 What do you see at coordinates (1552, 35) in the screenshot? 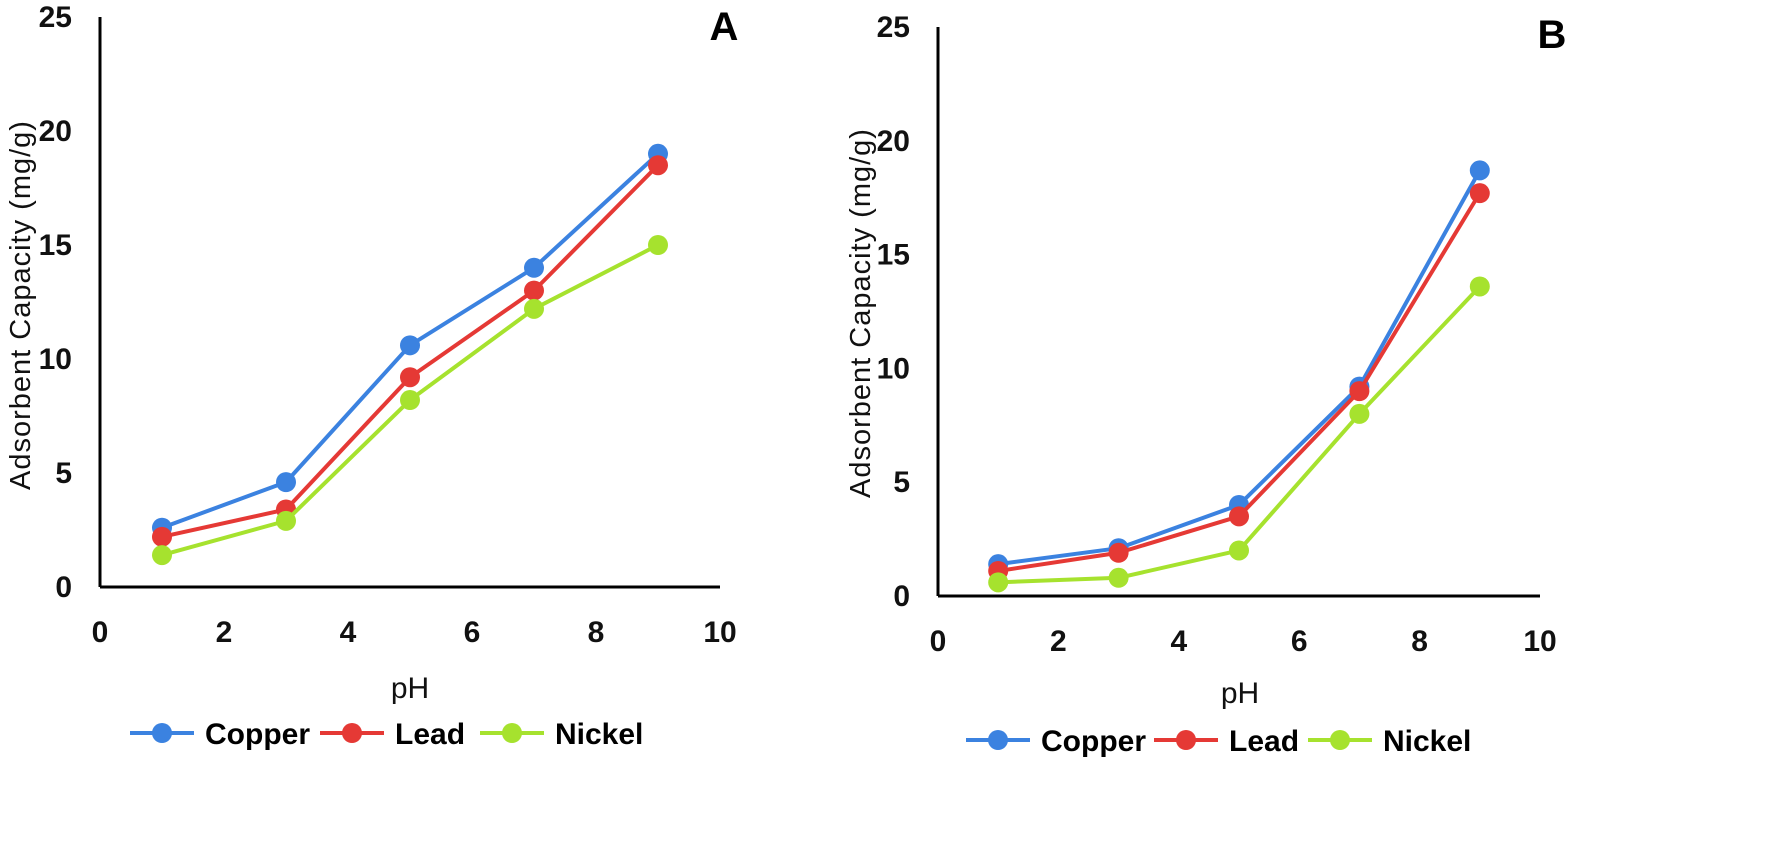
I see `panel-label: B` at bounding box center [1552, 35].